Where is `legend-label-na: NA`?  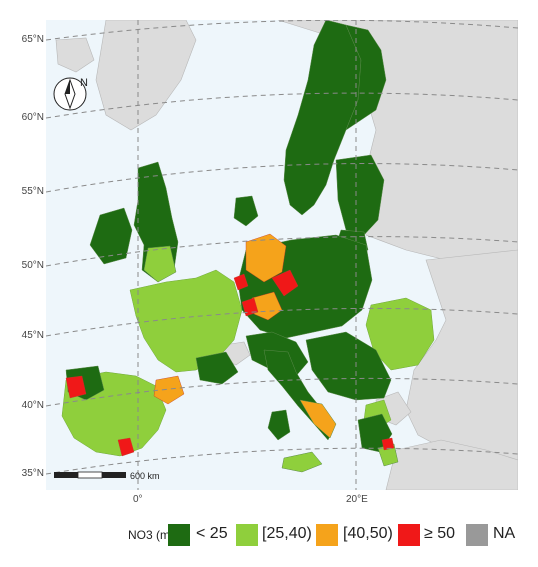
legend-label-na: NA is located at coordinates (504, 533).